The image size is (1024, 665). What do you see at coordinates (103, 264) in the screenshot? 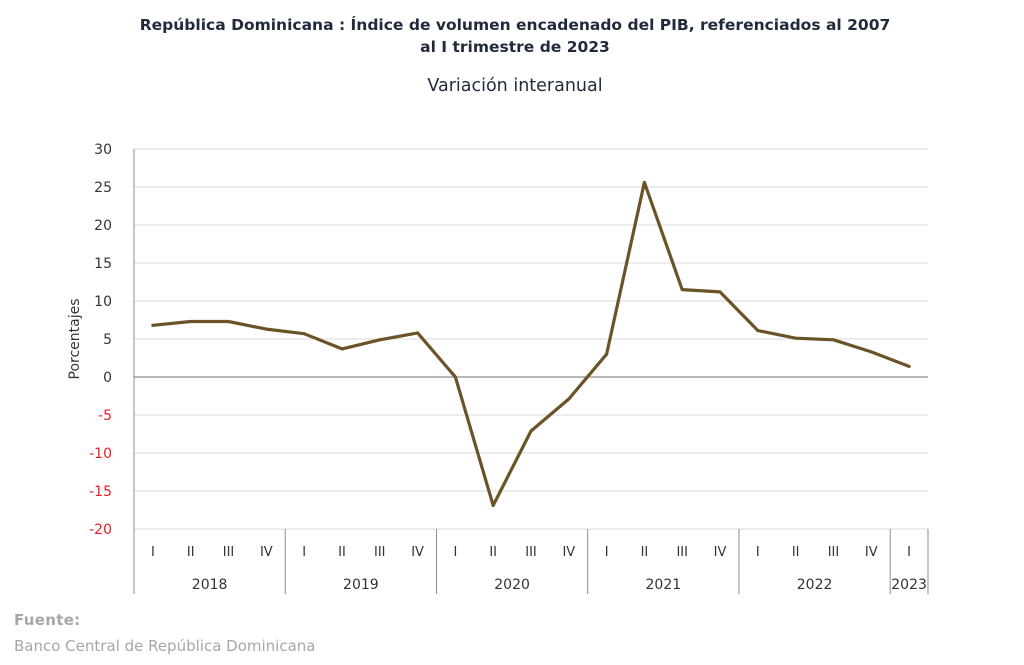
I see `y-tick-label: 15` at bounding box center [103, 264].